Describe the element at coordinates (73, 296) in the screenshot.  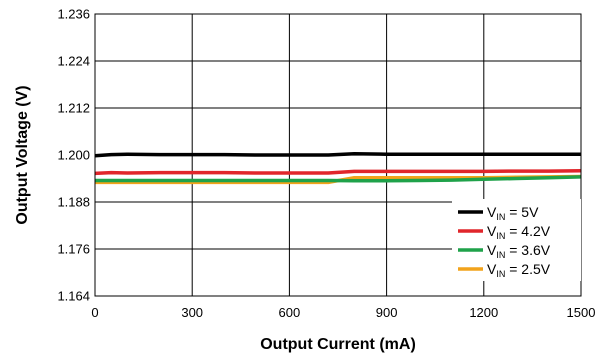
I see `y-tick-label: 1.164` at that location.